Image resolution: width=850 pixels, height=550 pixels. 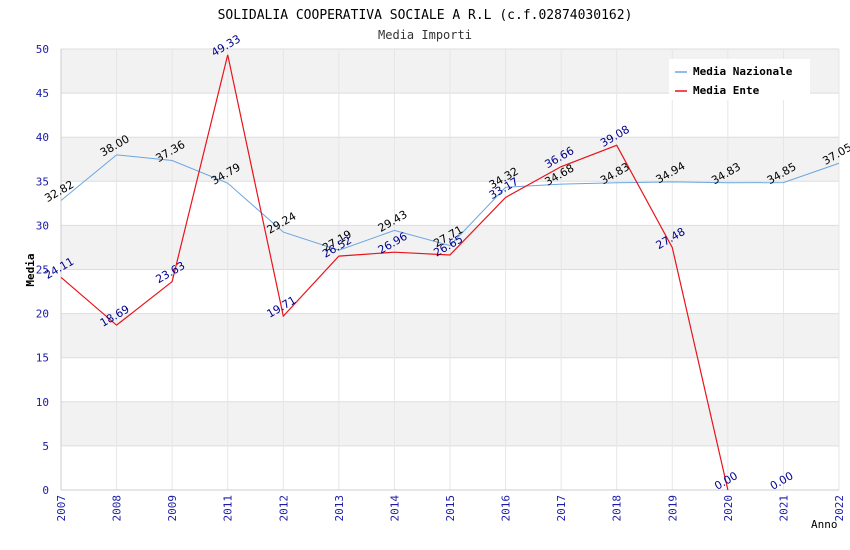 What do you see at coordinates (172, 508) in the screenshot?
I see `x-tick-label: 2009` at bounding box center [172, 508].